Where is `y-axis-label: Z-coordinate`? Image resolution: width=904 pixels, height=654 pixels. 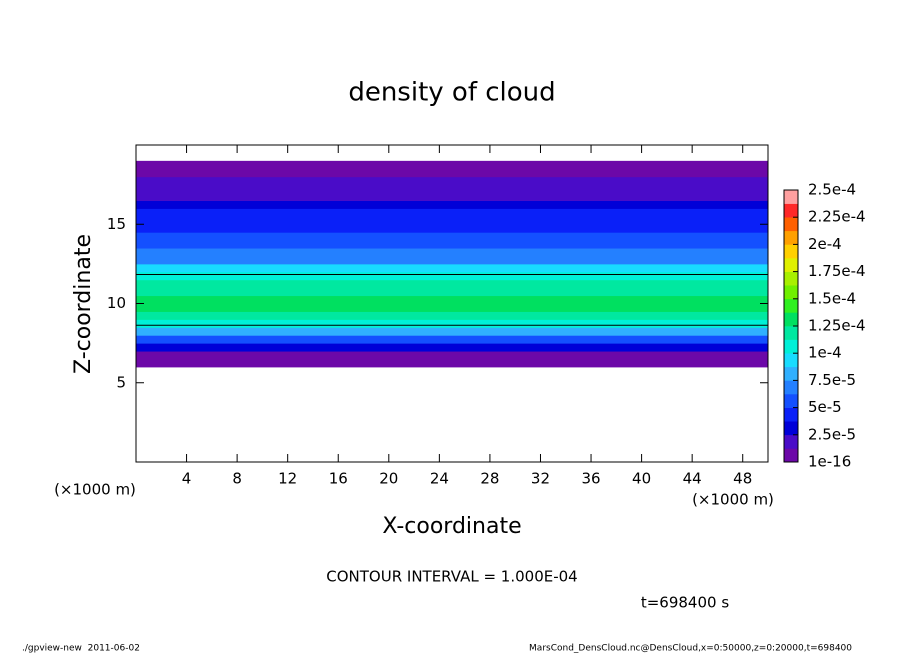
y-axis-label: Z-coordinate is located at coordinates (83, 304).